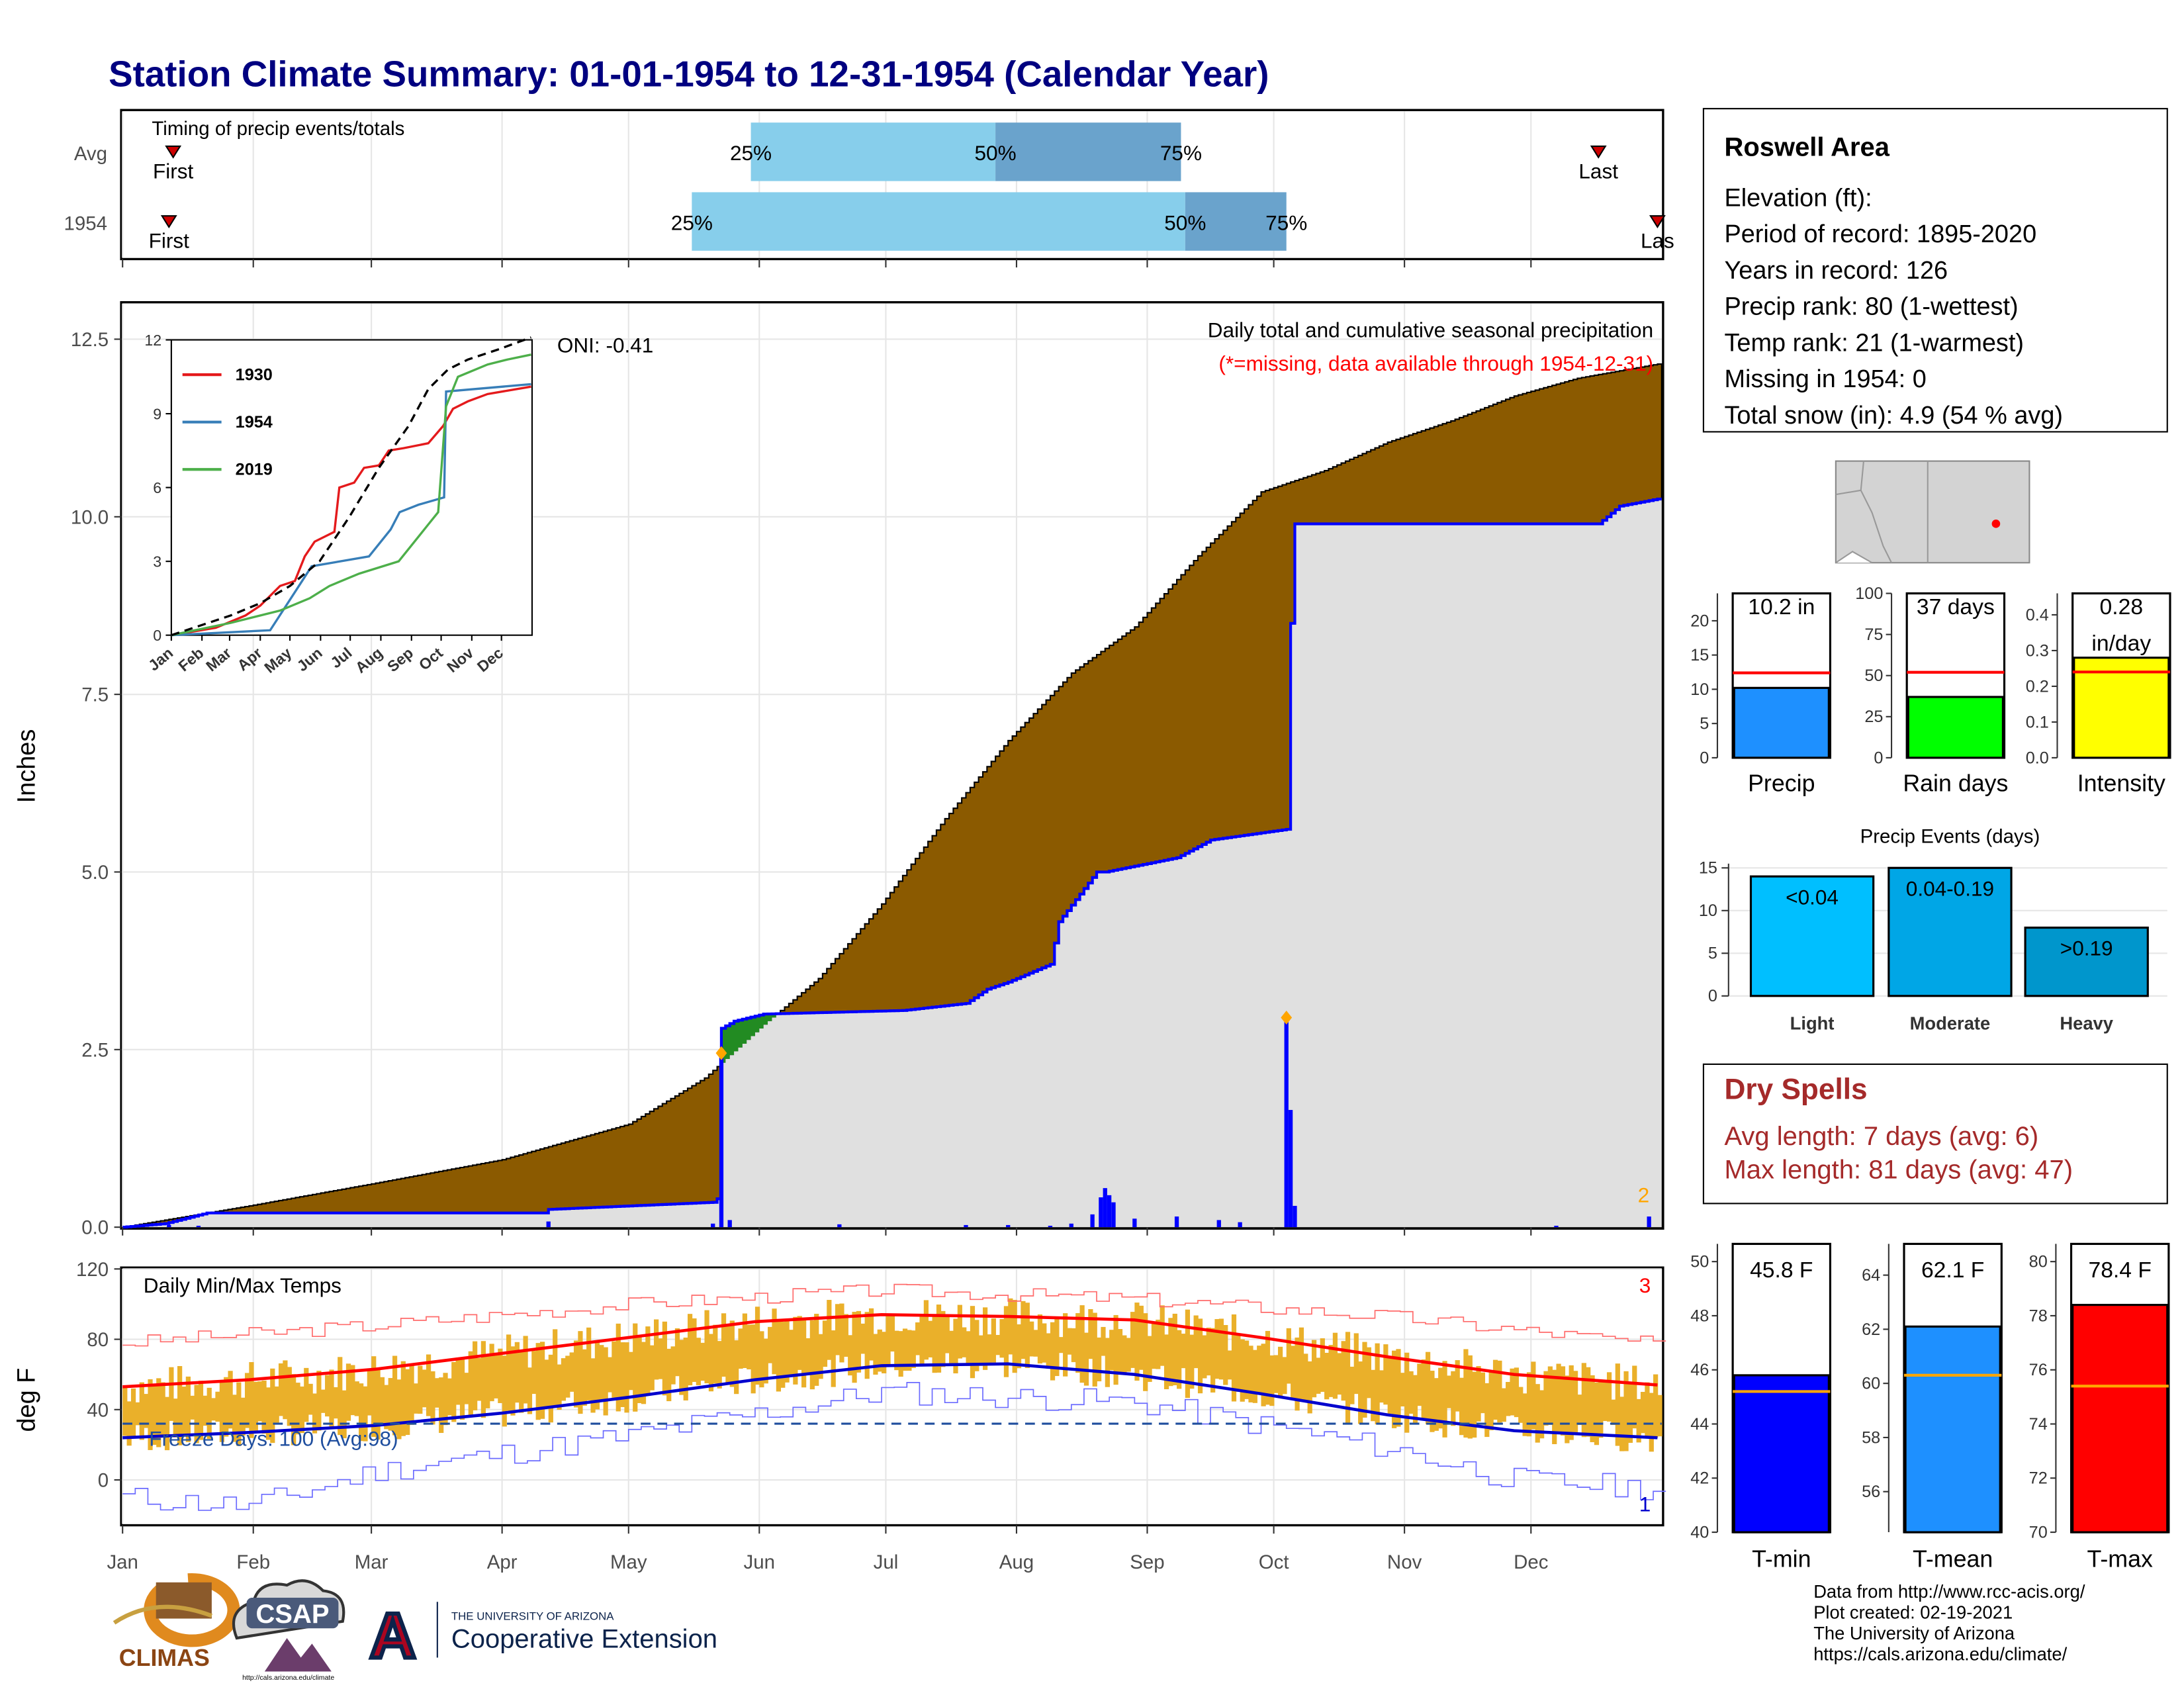 The height and width of the screenshot is (1695, 2184). Describe the element at coordinates (1531, 1562) in the screenshot. I see `month-label: Dec` at that location.